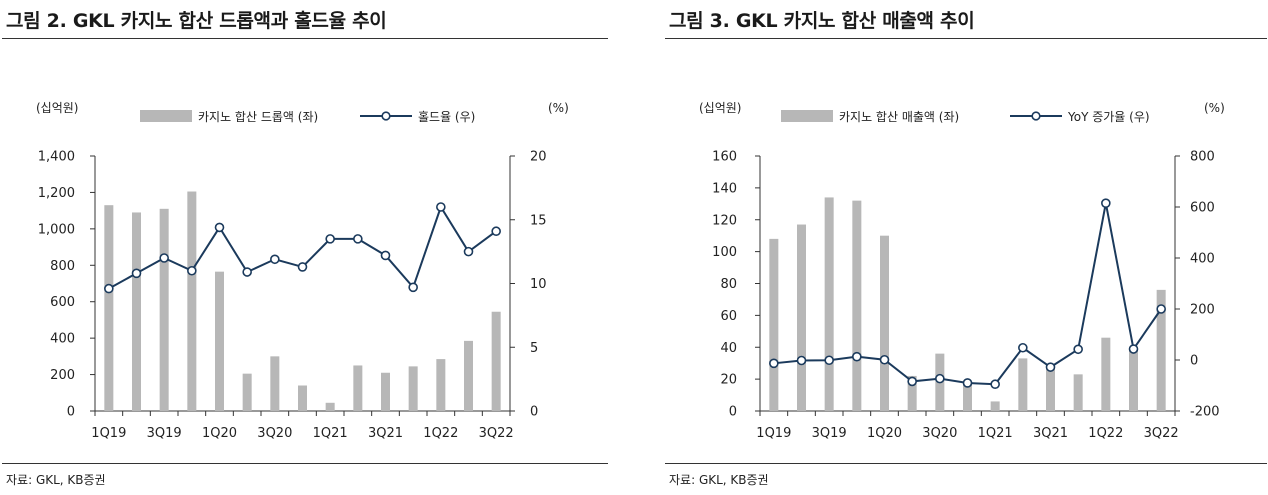  What do you see at coordinates (62, 339) in the screenshot?
I see `left-tick-label: 400` at bounding box center [62, 339].